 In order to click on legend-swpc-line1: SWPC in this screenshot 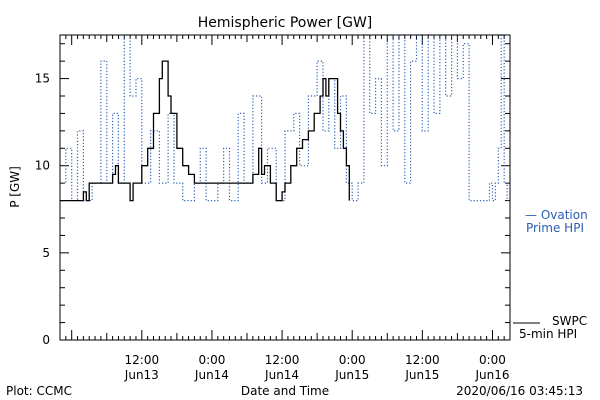, I will do `click(569, 321)`.